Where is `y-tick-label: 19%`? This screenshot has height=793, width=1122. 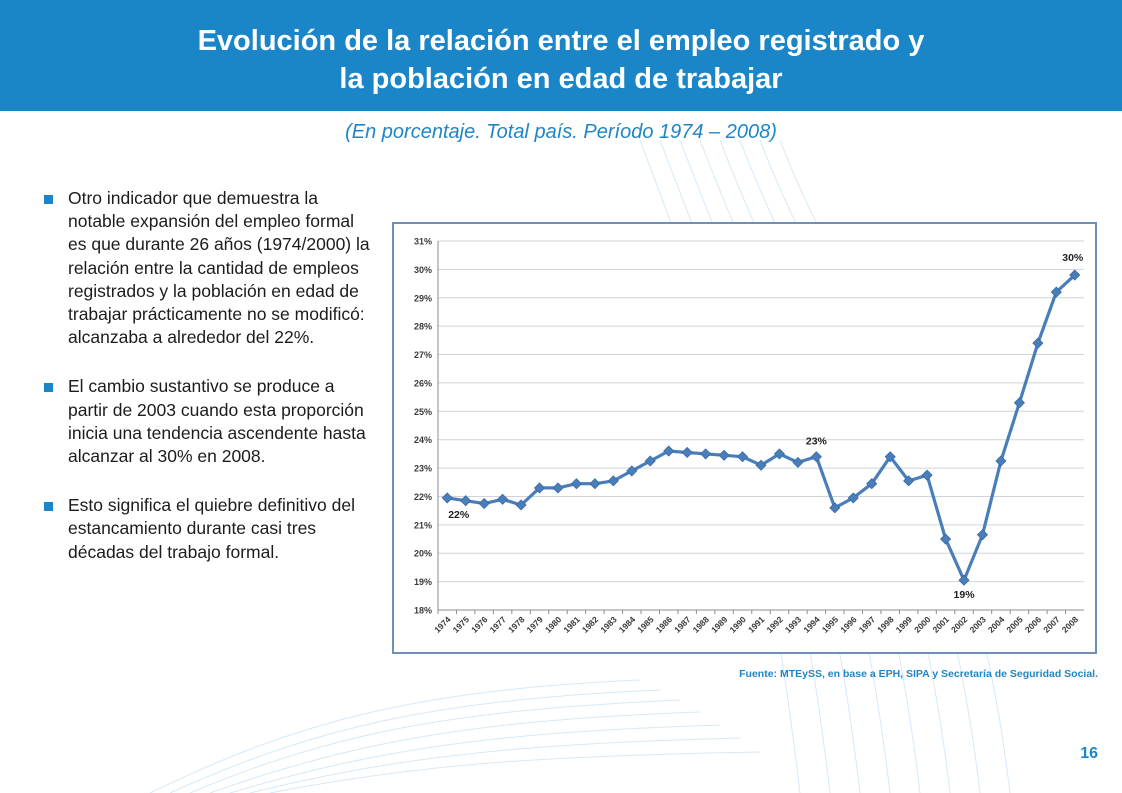
y-tick-label: 19% is located at coordinates (423, 582).